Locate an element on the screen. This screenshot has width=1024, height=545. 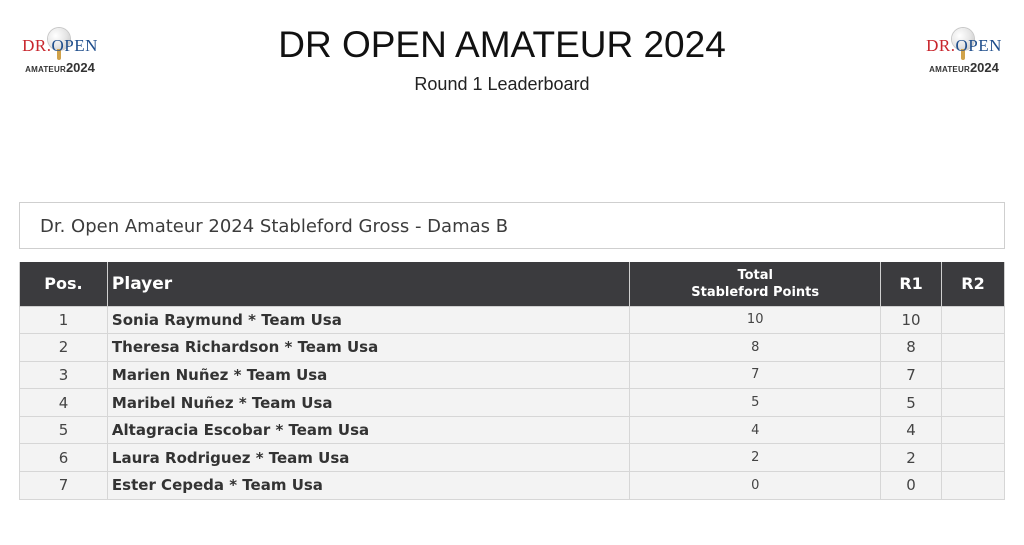
row-player: Ester Cepeda * Team Usa is located at coordinates (368, 485).